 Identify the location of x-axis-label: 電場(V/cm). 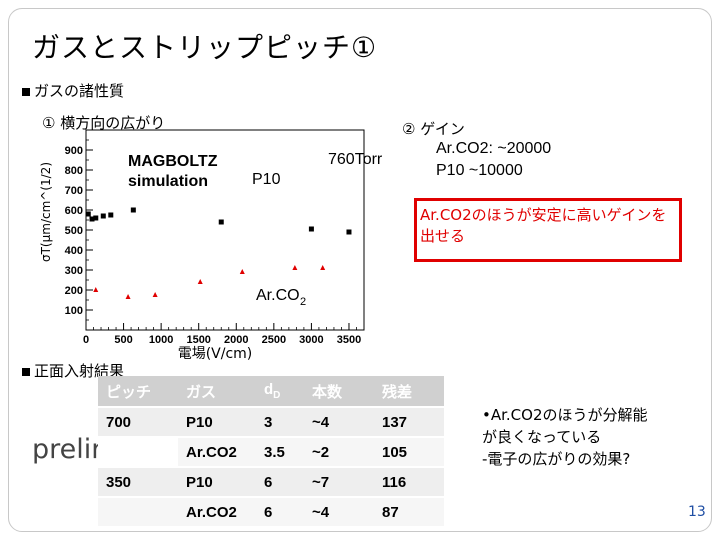
(215, 354).